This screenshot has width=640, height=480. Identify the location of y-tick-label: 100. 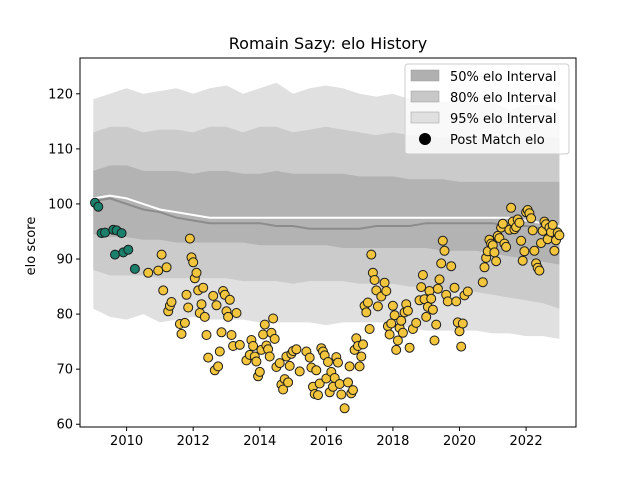
(60, 204).